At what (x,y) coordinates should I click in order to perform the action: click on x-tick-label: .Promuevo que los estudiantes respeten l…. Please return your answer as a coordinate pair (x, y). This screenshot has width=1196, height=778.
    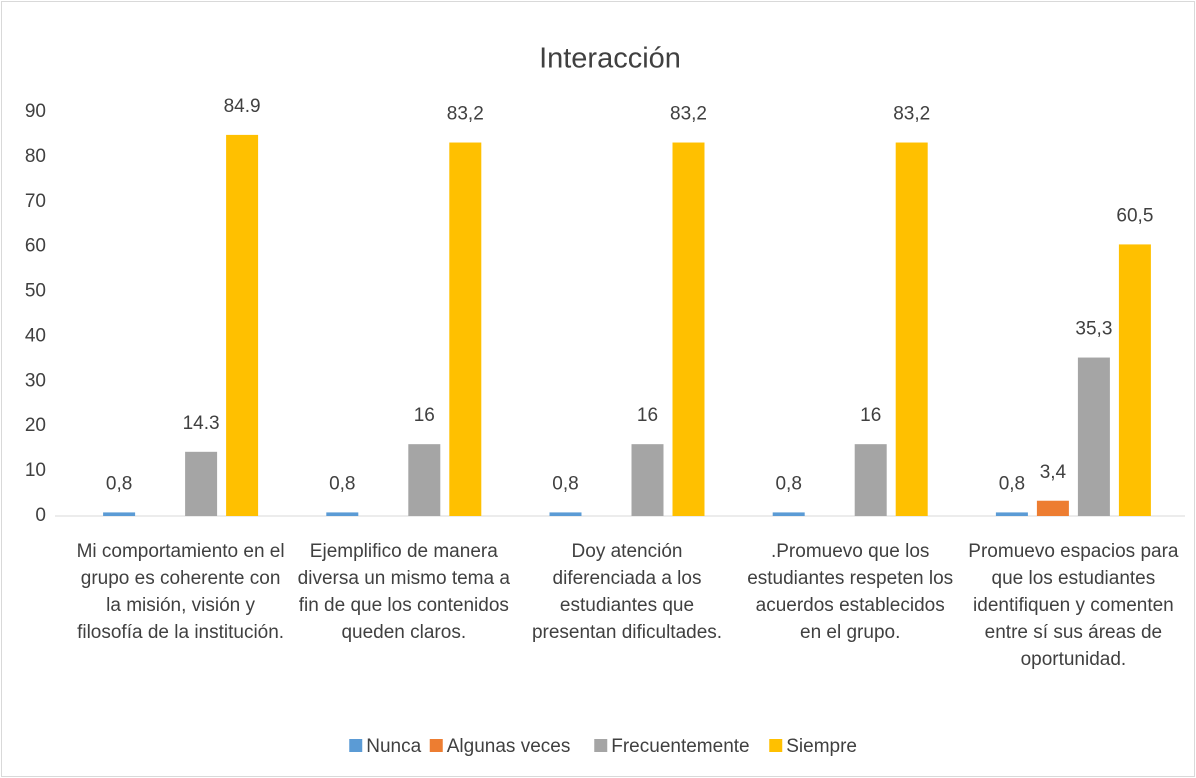
    Looking at the image, I should click on (850, 592).